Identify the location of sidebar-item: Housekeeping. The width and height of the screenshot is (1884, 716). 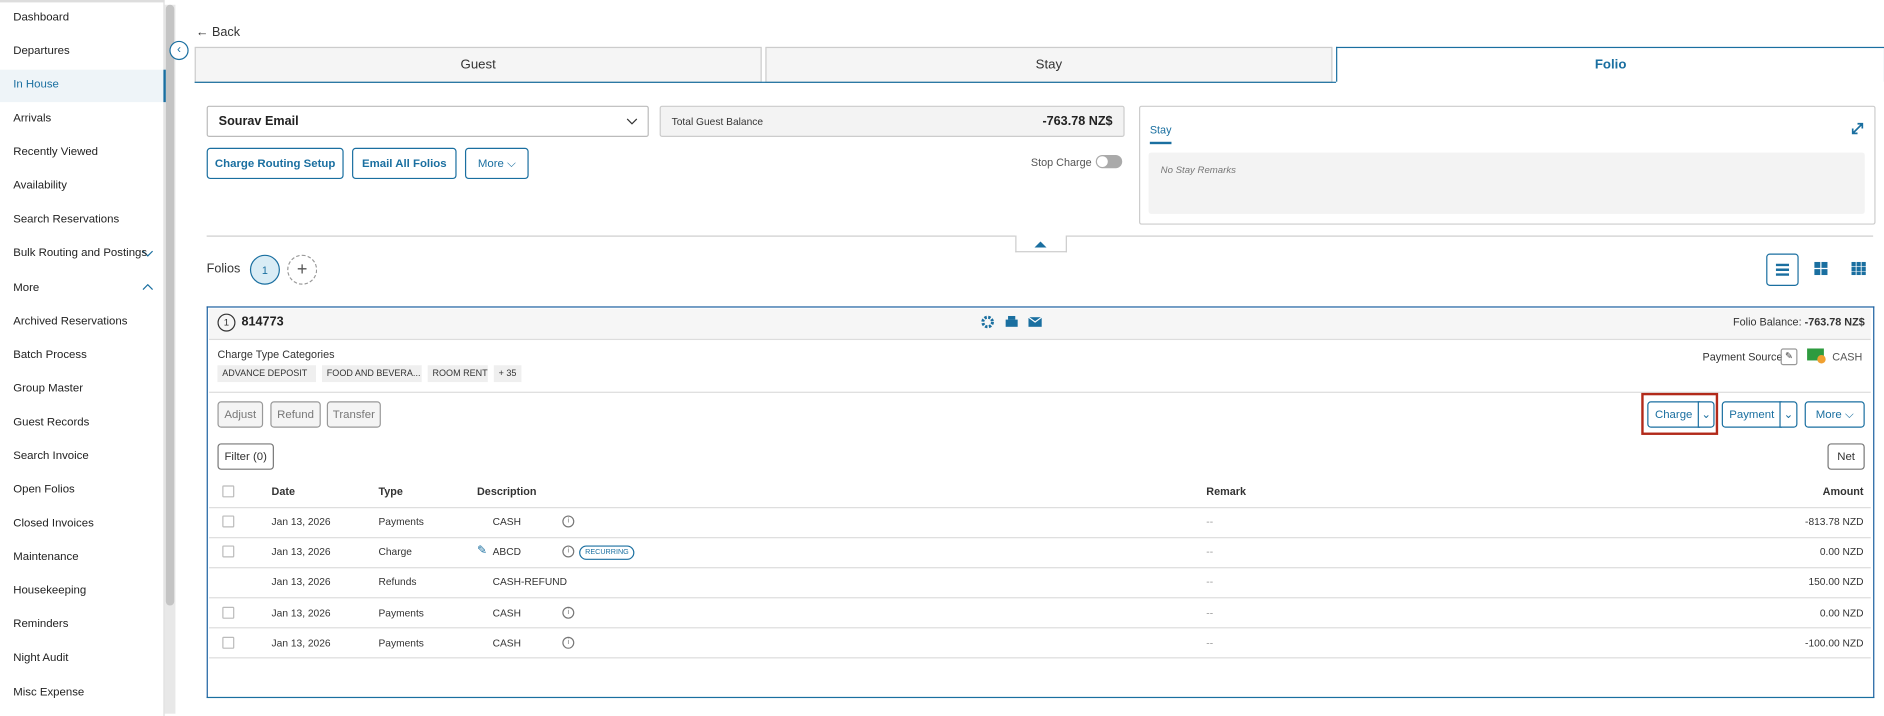
(50, 590).